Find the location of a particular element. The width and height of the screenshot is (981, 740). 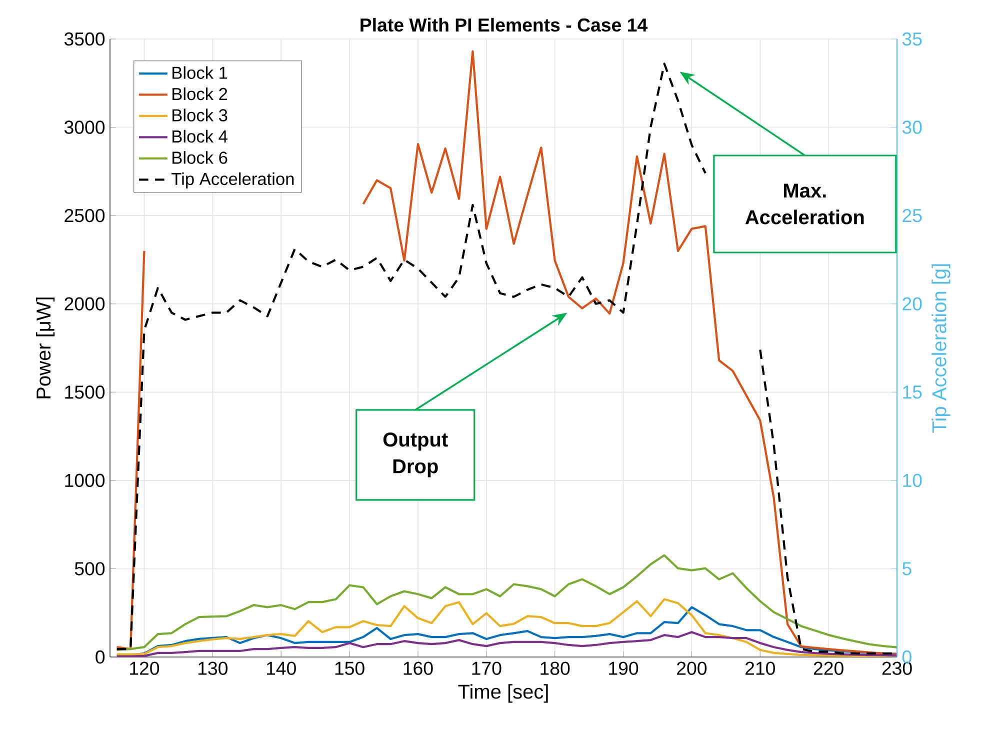

x-tick-label: 210 is located at coordinates (760, 668).